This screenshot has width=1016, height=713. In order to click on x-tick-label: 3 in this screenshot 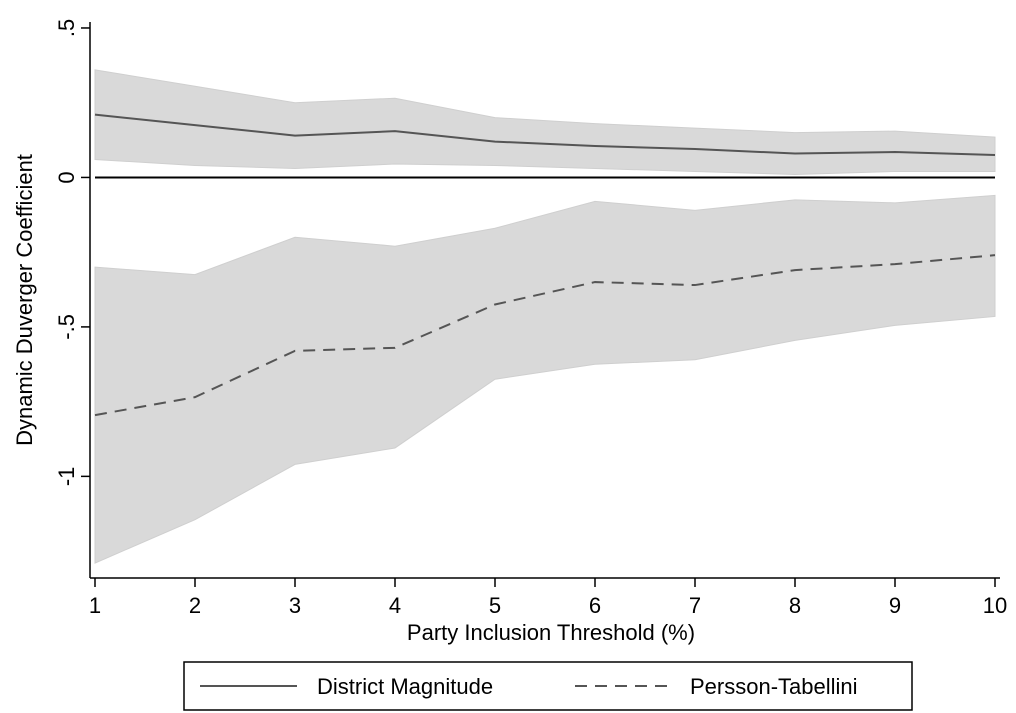, I will do `click(295, 605)`.